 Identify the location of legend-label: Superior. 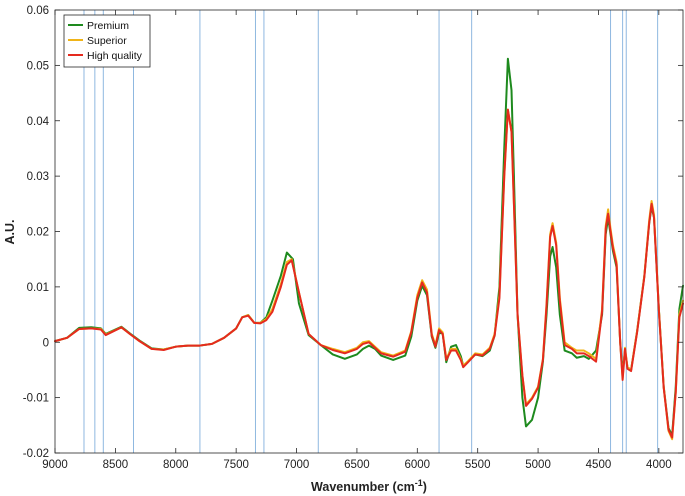
(107, 41).